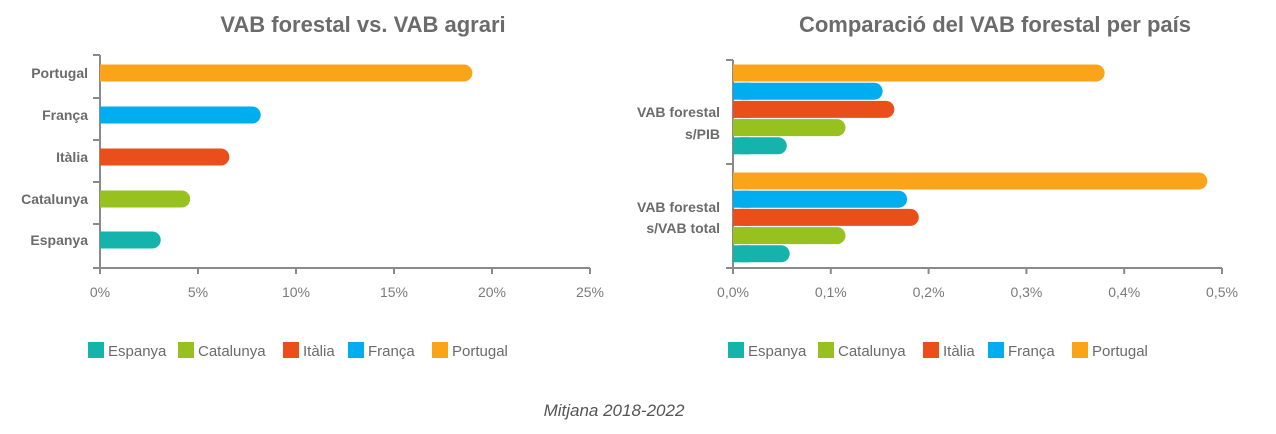  What do you see at coordinates (362, 24) in the screenshot?
I see `chart1-title: VAB forestal vs. VAB agrari` at bounding box center [362, 24].